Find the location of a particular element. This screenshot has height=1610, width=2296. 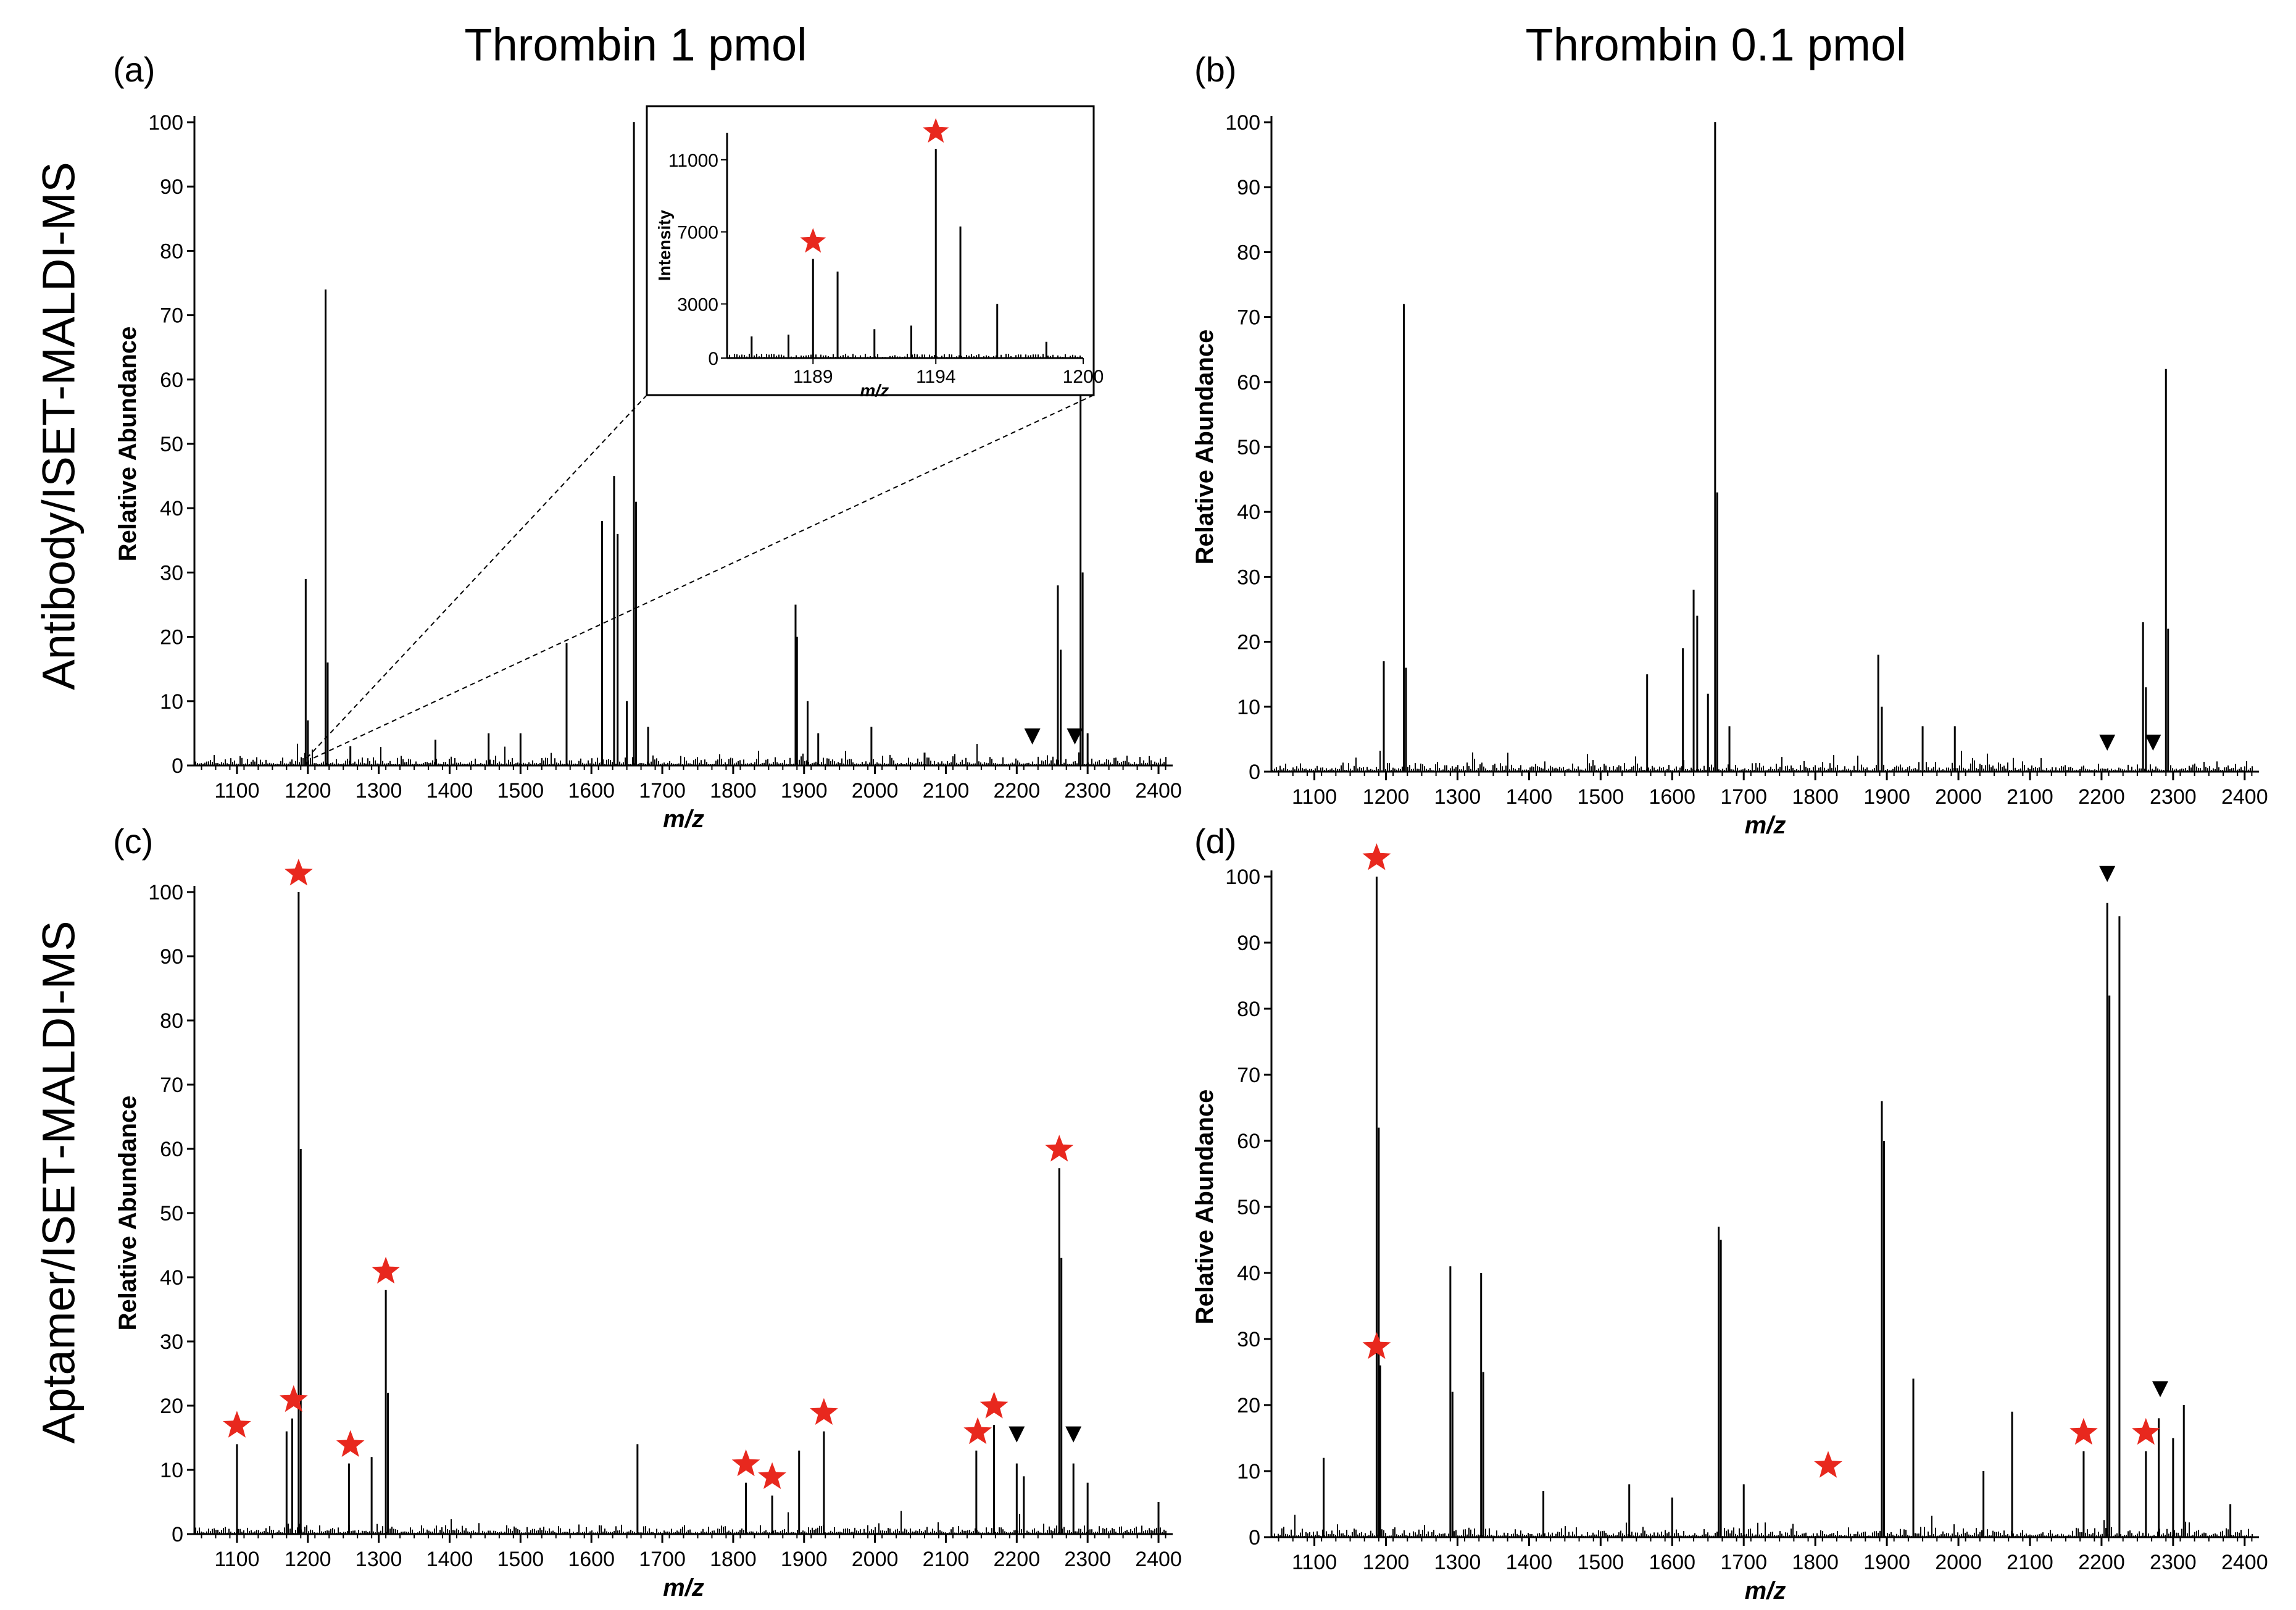

y-tick-label: 10 is located at coordinates (1248, 1472).